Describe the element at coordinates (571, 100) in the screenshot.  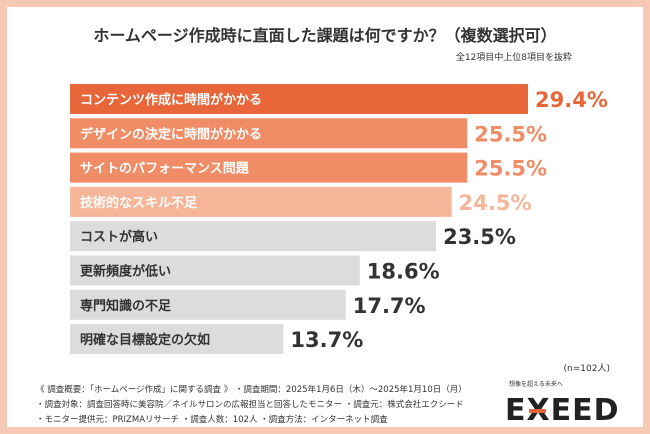
I see `value-label-1: 29.4%` at that location.